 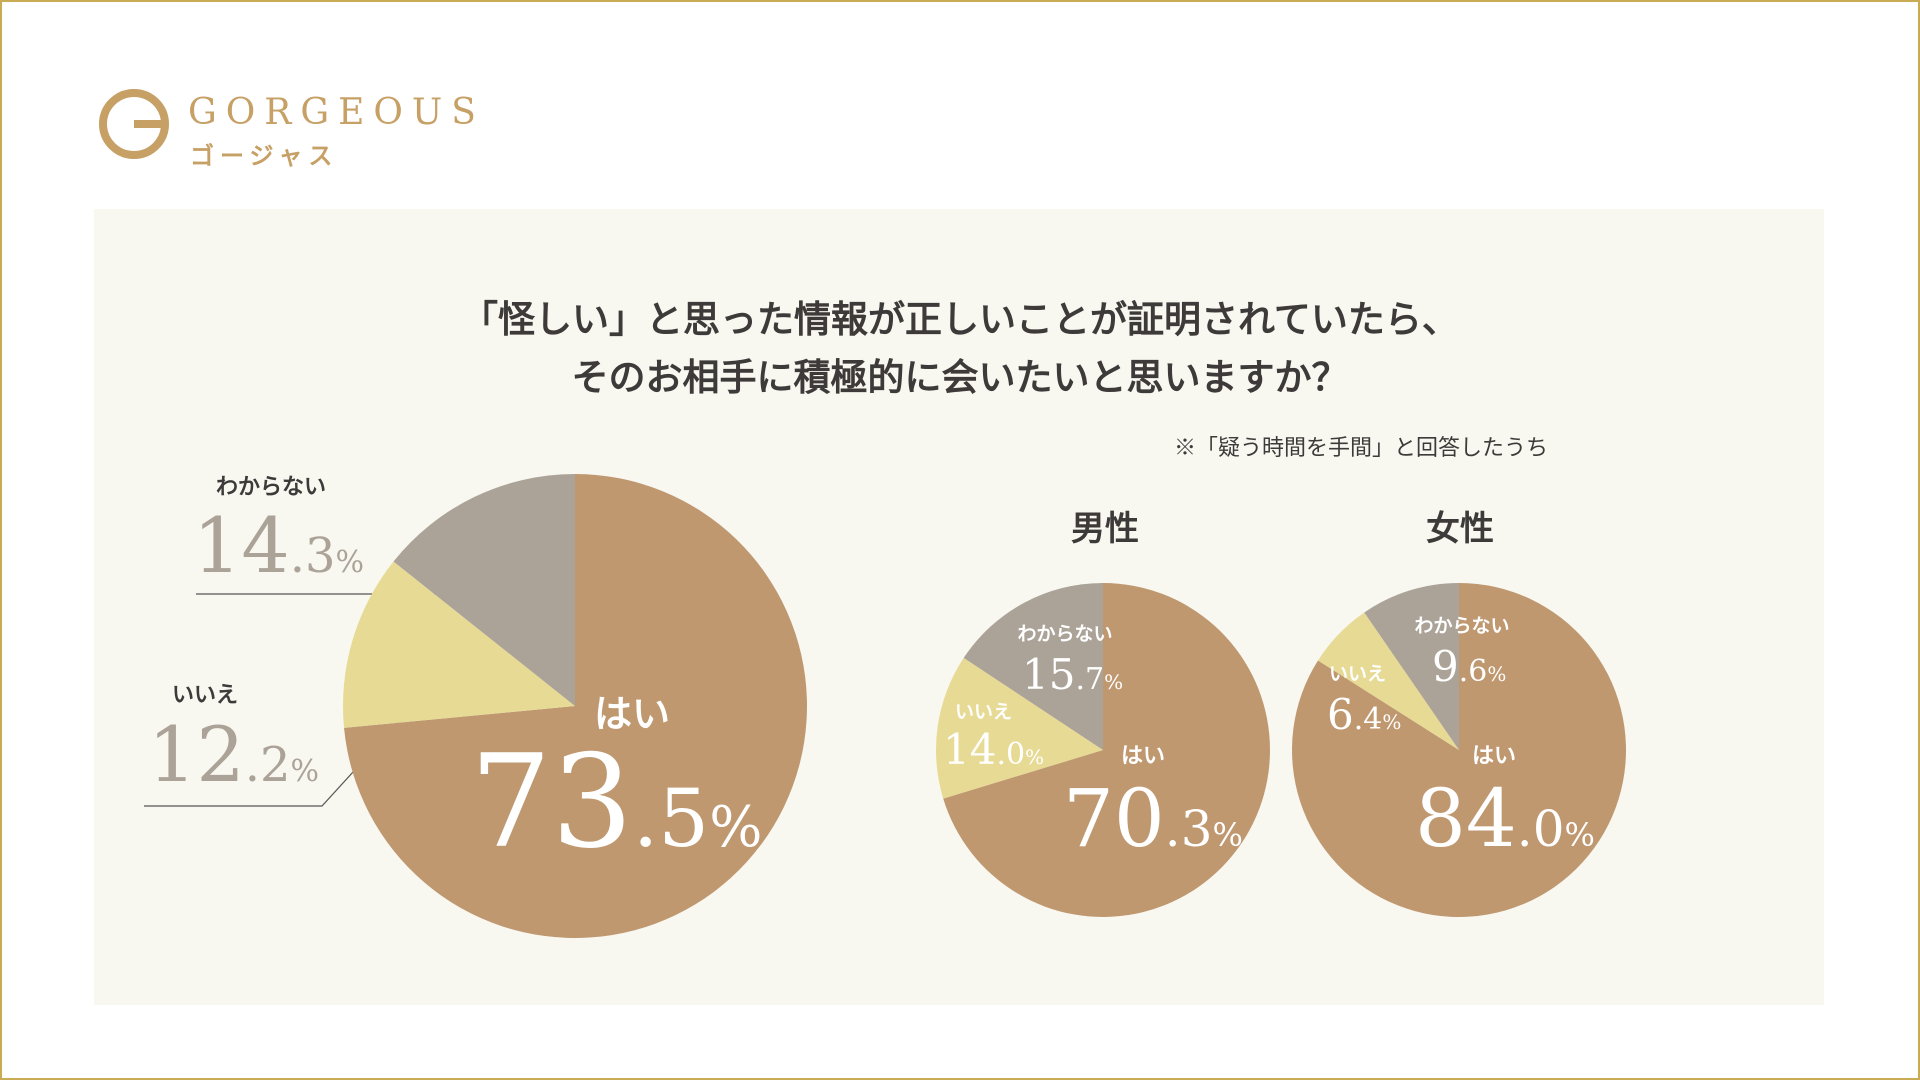 I want to click on value-yes-total: 73.5%, so click(x=616, y=802).